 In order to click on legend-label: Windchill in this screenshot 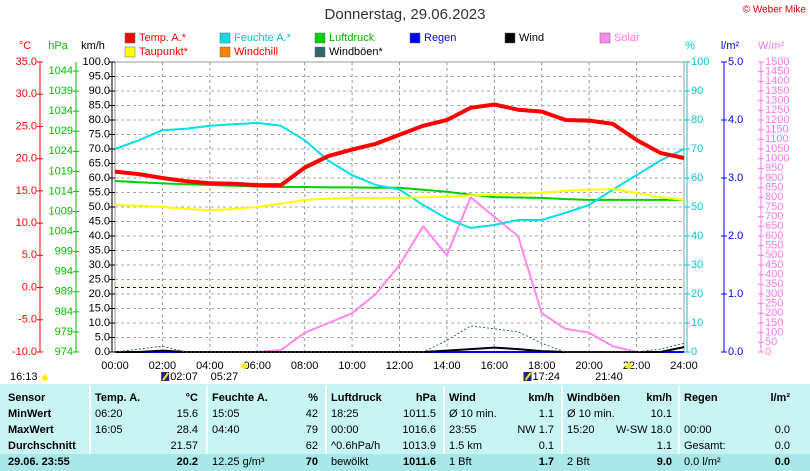, I will do `click(256, 52)`.